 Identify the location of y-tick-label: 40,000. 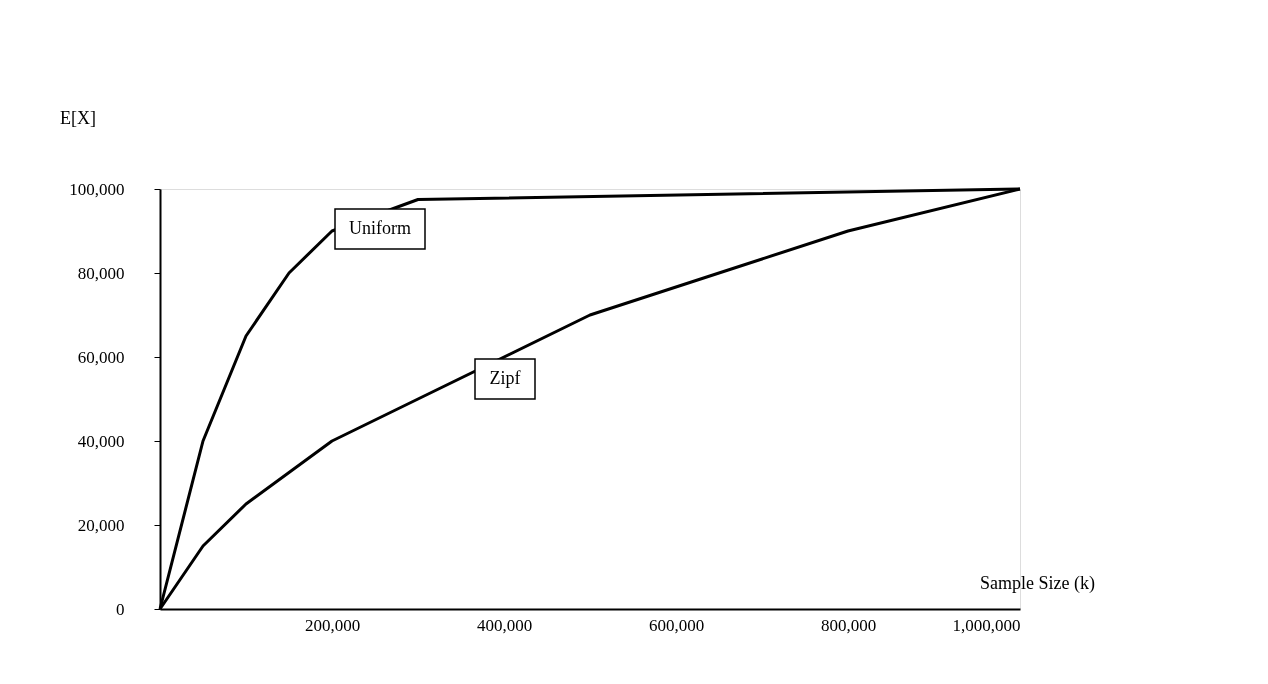
(101, 441).